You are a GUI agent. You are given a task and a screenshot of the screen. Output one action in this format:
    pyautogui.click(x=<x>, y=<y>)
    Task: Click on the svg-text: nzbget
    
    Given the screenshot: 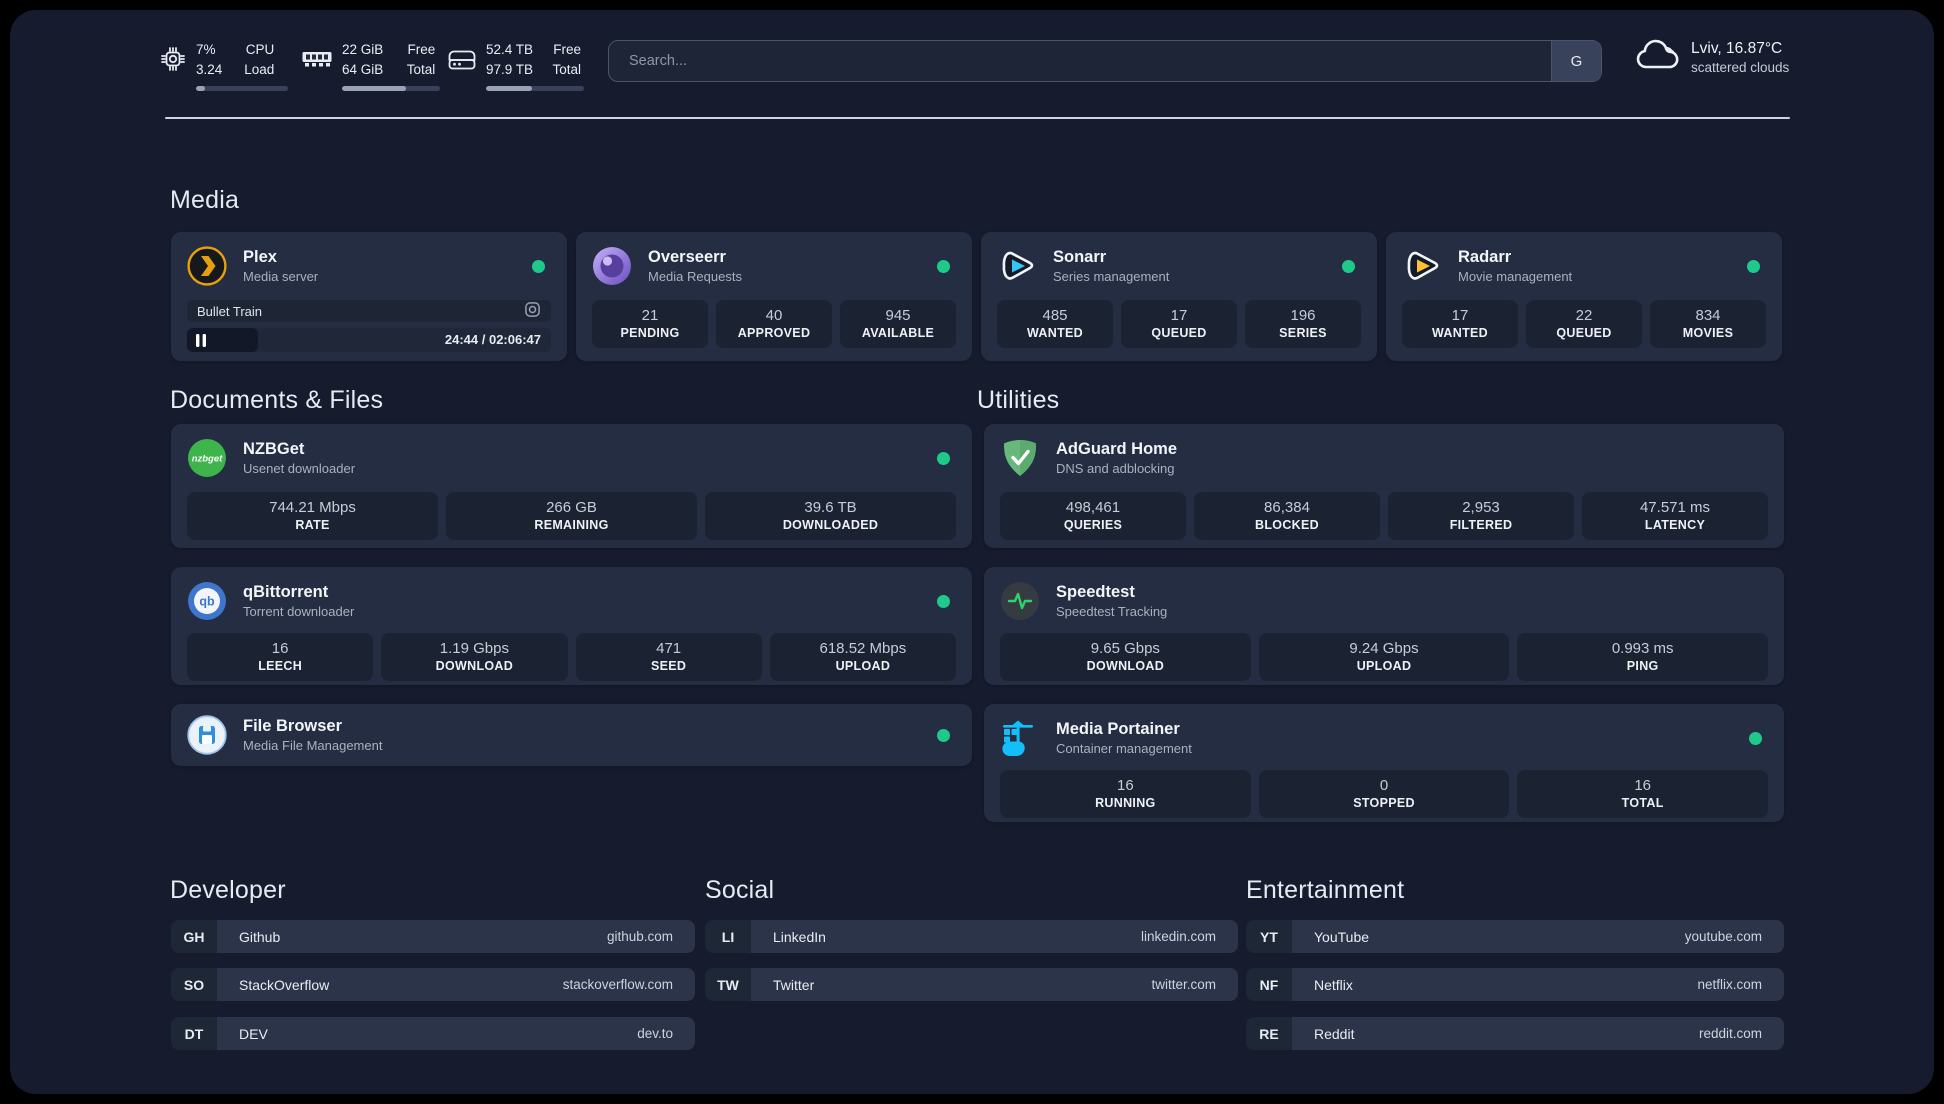 What is the action you would take?
    pyautogui.click(x=207, y=459)
    